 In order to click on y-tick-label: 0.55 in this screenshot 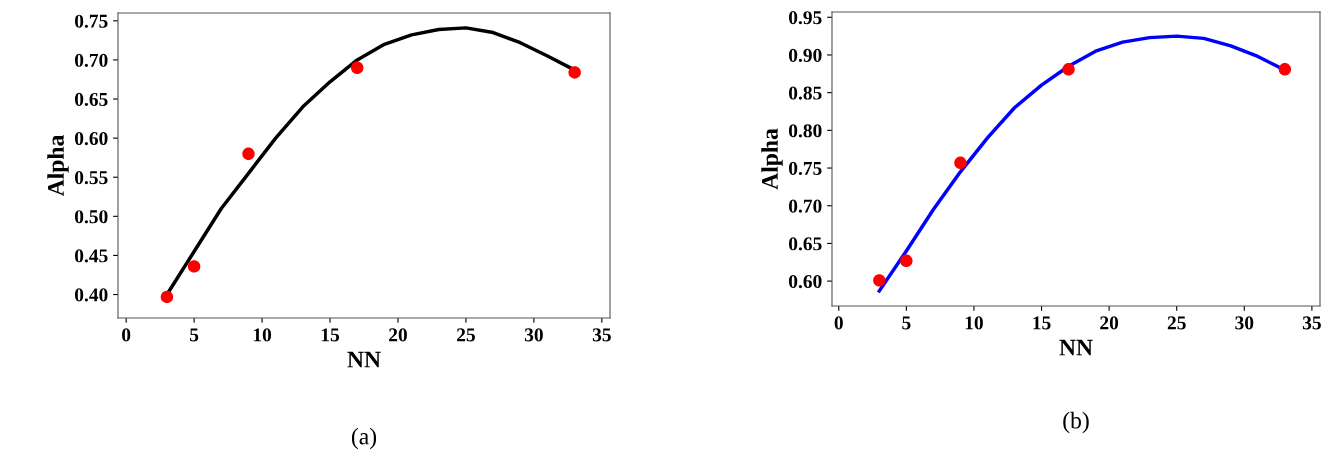, I will do `click(91, 178)`.